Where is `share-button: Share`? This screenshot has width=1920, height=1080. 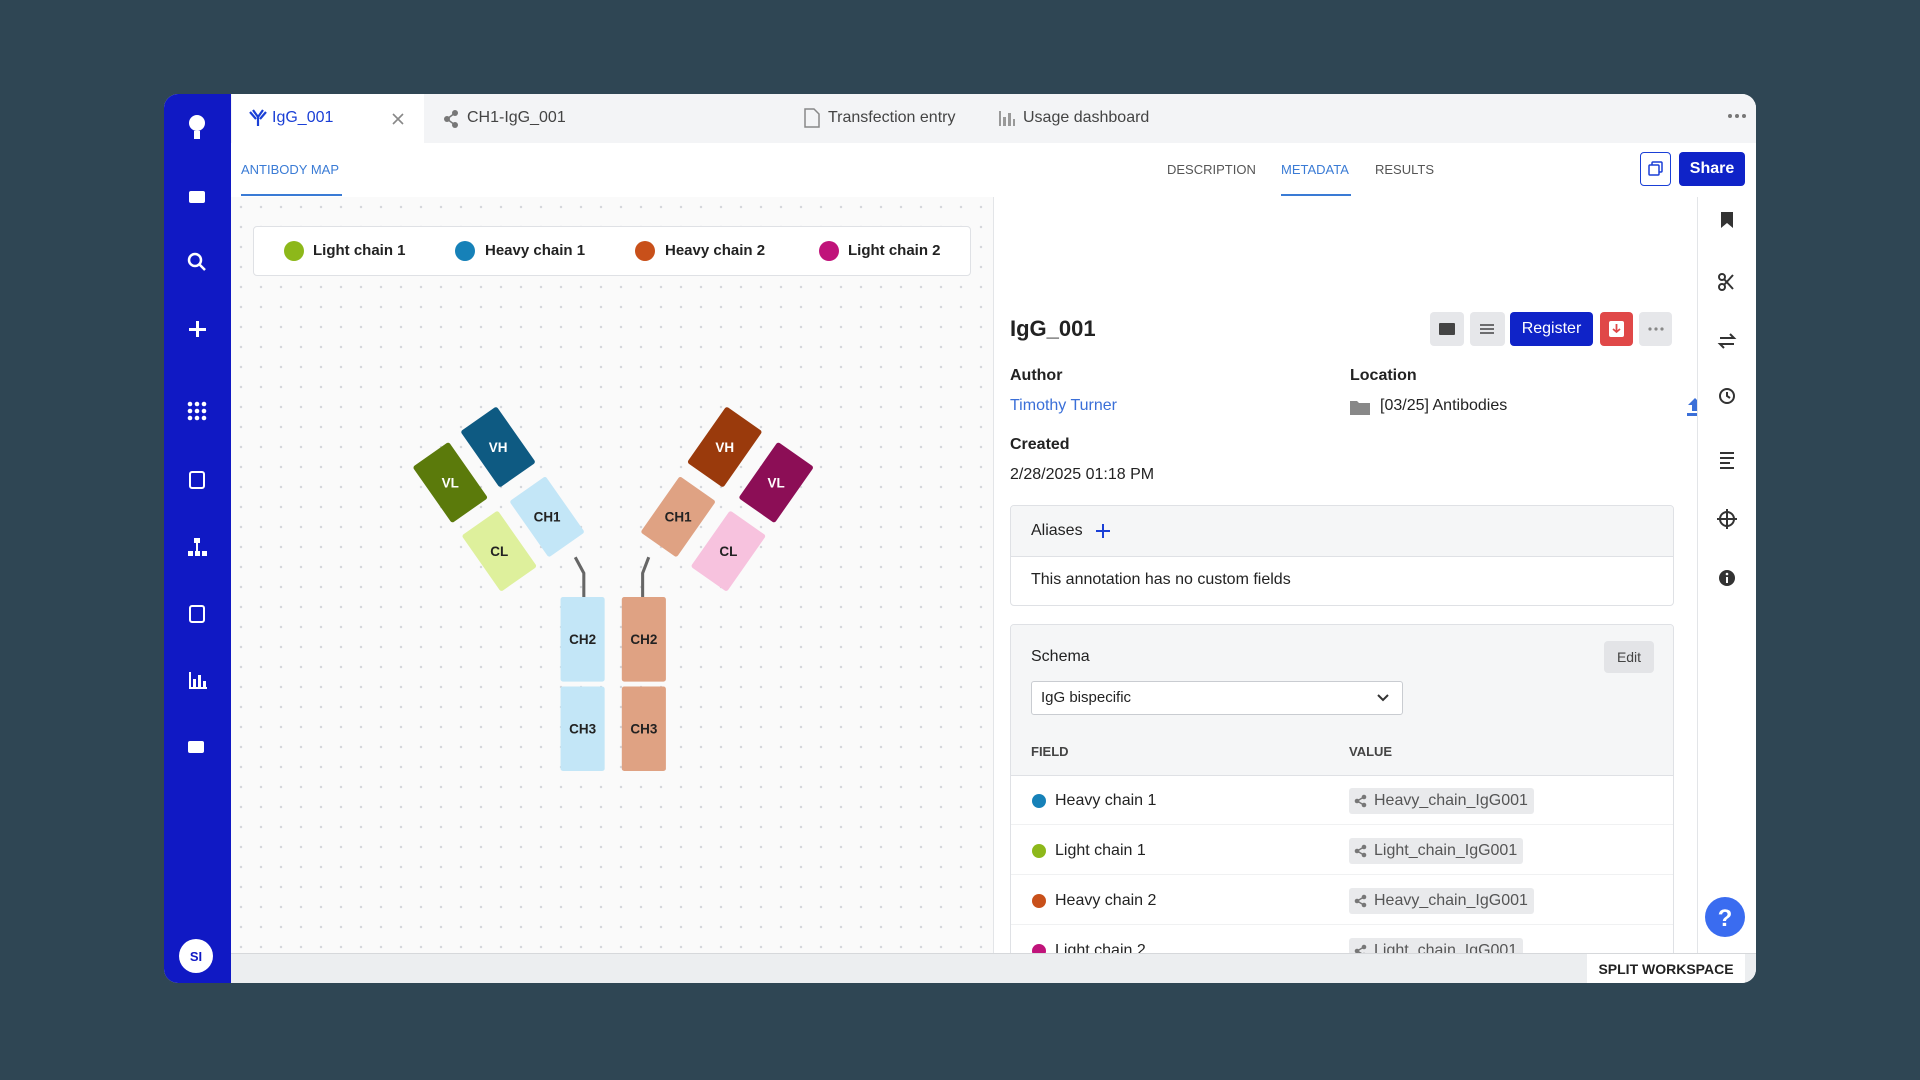
share-button: Share is located at coordinates (1712, 169).